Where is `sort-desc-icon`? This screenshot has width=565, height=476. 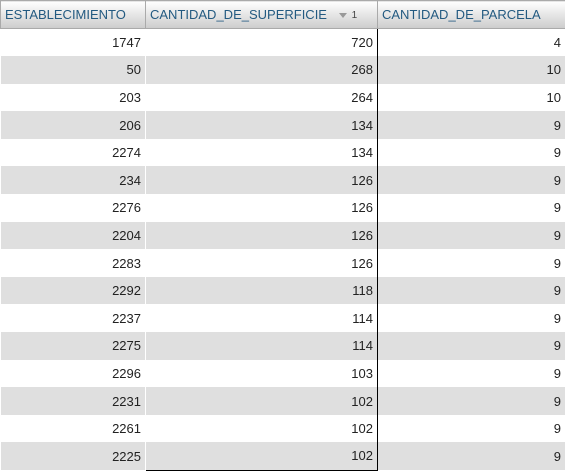
sort-desc-icon is located at coordinates (342, 16).